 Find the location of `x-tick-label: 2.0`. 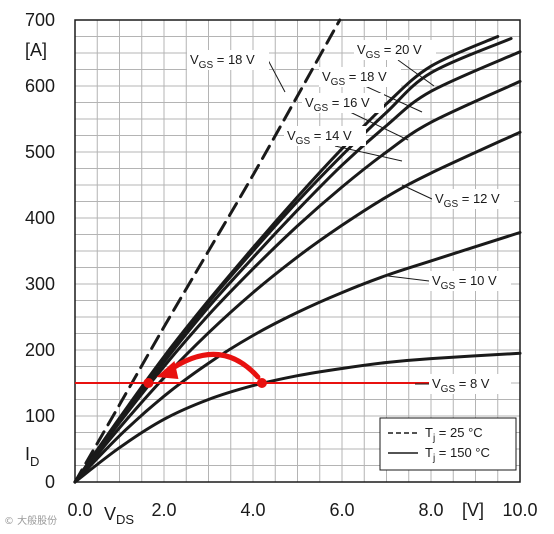

x-tick-label: 2.0 is located at coordinates (163, 510).